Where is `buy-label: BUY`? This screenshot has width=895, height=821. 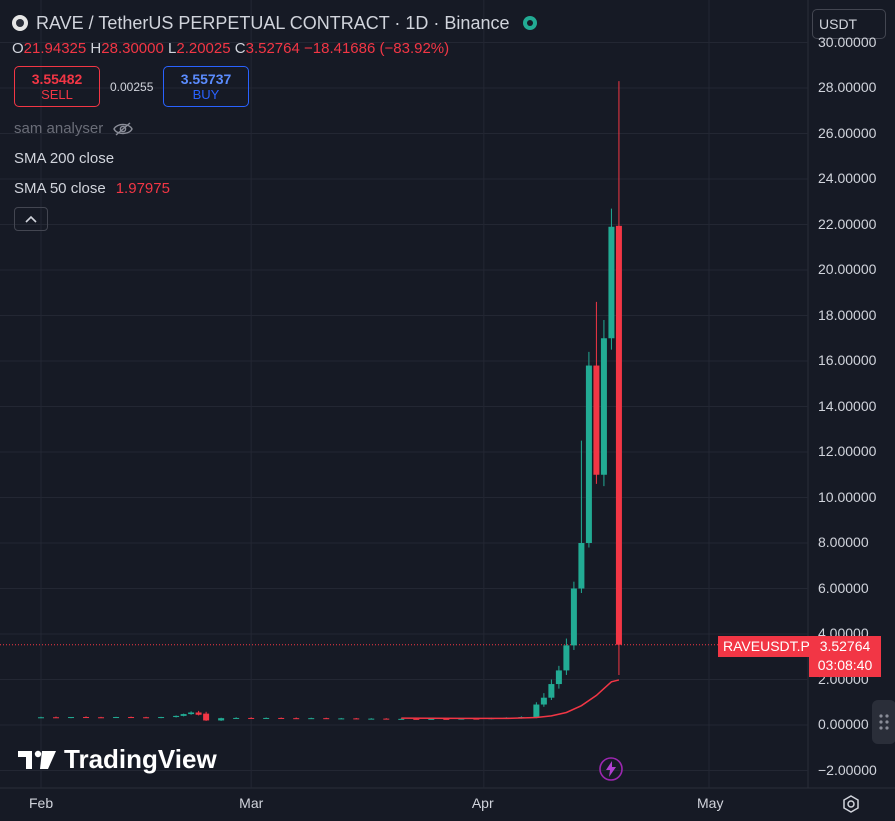
buy-label: BUY is located at coordinates (206, 94).